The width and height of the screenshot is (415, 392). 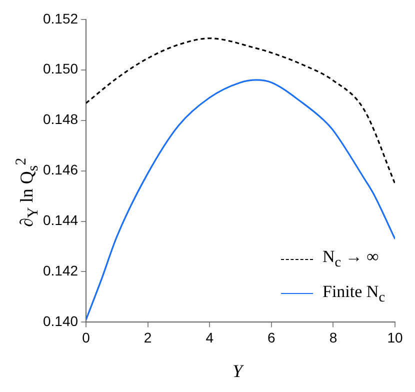 What do you see at coordinates (238, 371) in the screenshot?
I see `x-axis-title: Y` at bounding box center [238, 371].